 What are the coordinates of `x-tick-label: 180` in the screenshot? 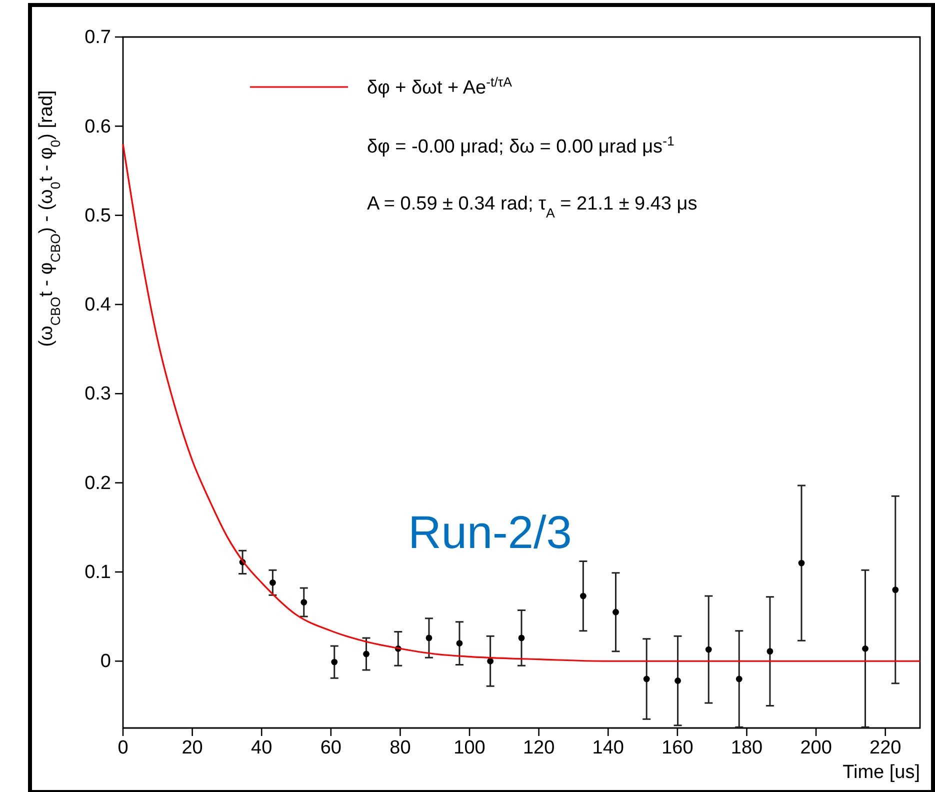 It's located at (746, 747).